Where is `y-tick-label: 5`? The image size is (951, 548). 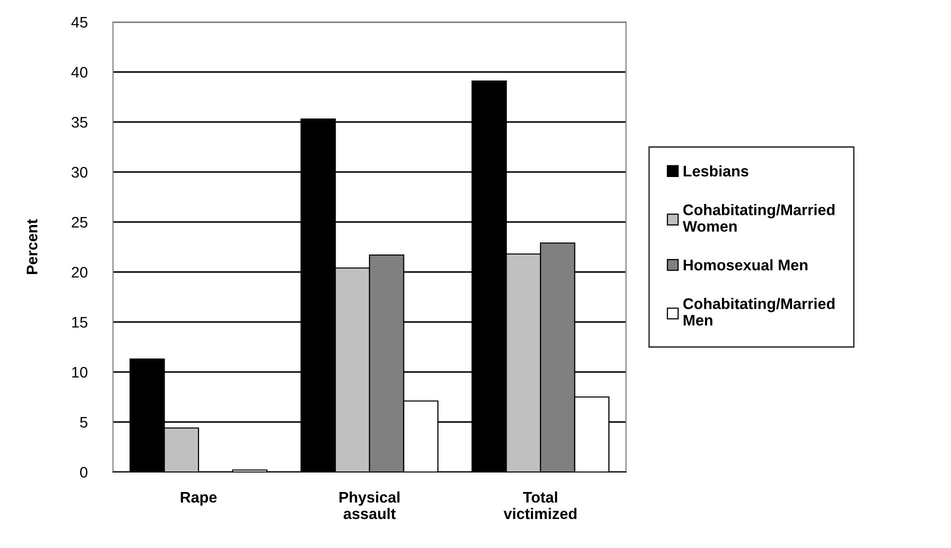 y-tick-label: 5 is located at coordinates (84, 422).